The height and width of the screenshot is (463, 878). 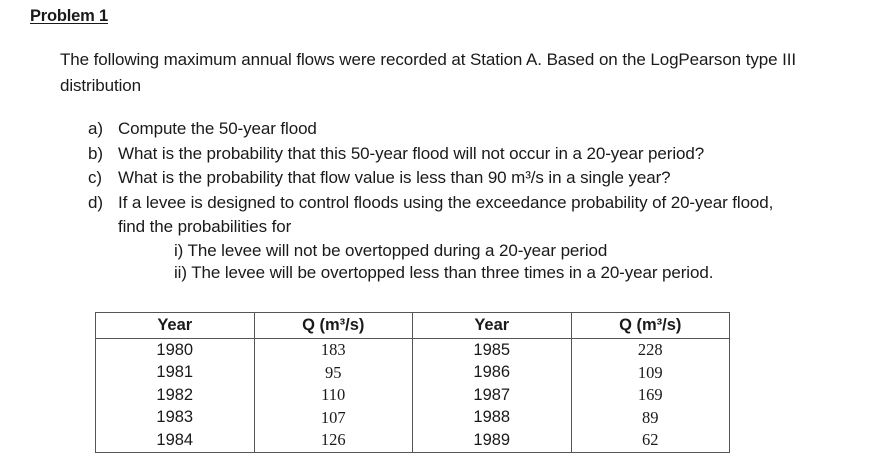 What do you see at coordinates (650, 395) in the screenshot?
I see `flow-cell: 169` at bounding box center [650, 395].